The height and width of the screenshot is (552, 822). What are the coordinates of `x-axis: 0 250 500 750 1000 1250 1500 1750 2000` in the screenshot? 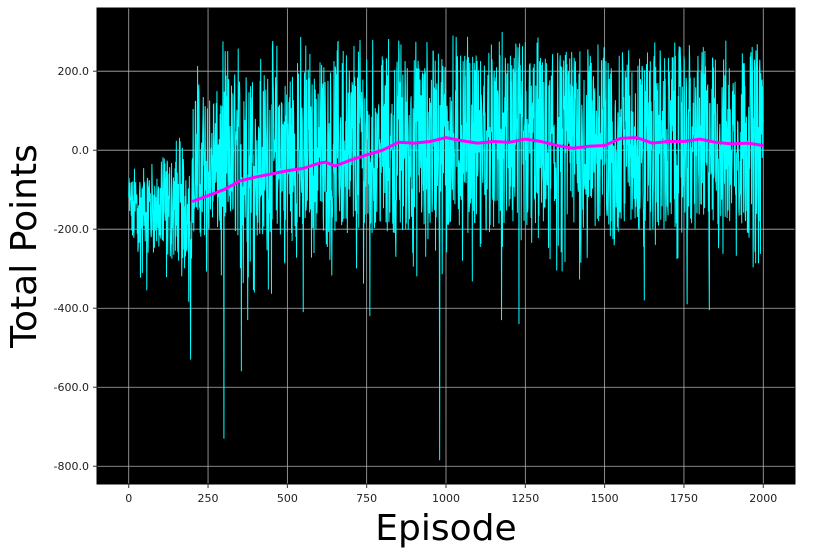 It's located at (451, 494).